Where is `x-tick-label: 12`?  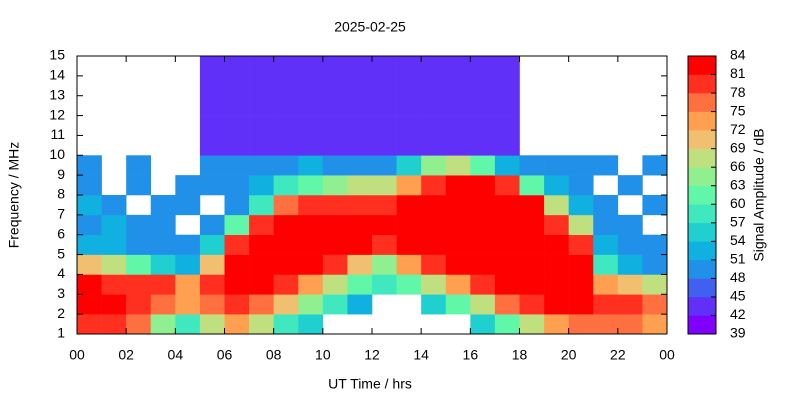 x-tick-label: 12 is located at coordinates (372, 355).